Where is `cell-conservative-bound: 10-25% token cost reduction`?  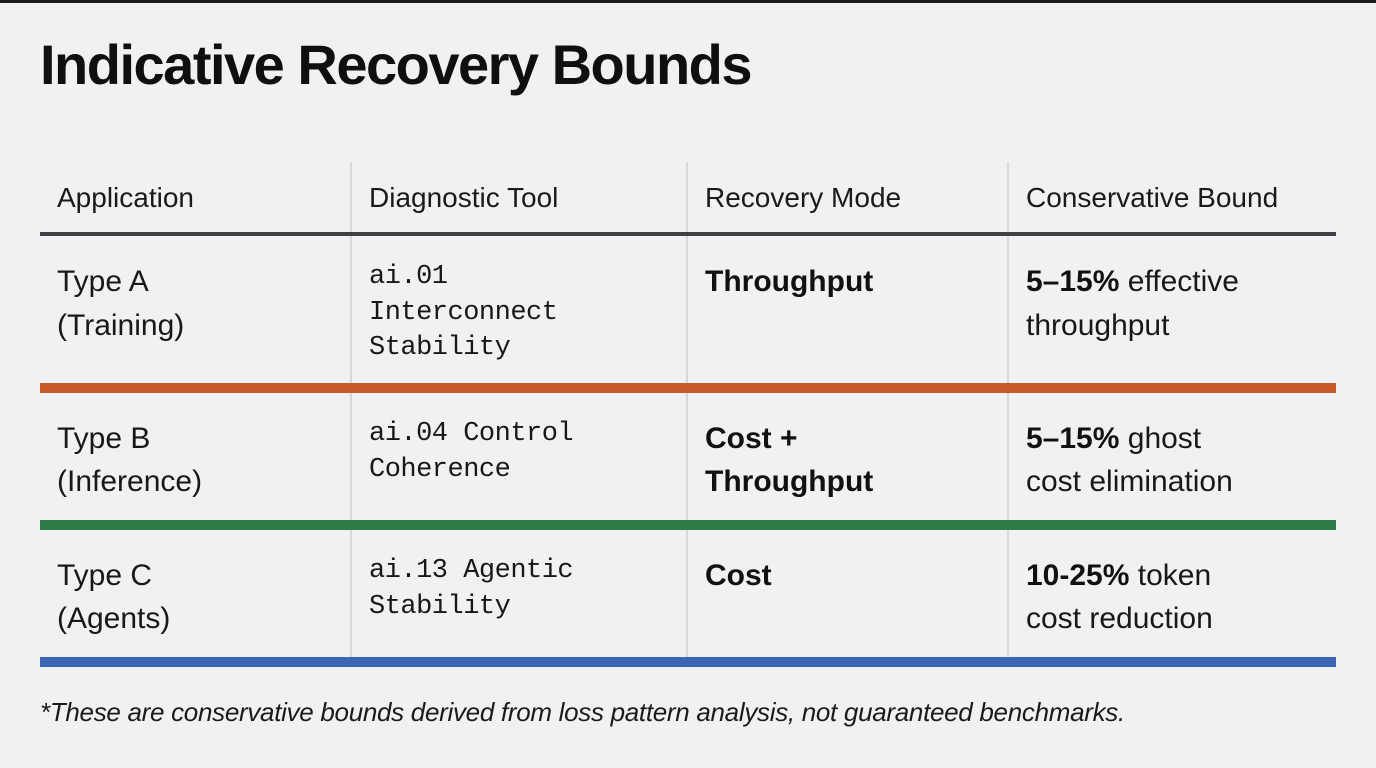 cell-conservative-bound: 10-25% token cost reduction is located at coordinates (1172, 593).